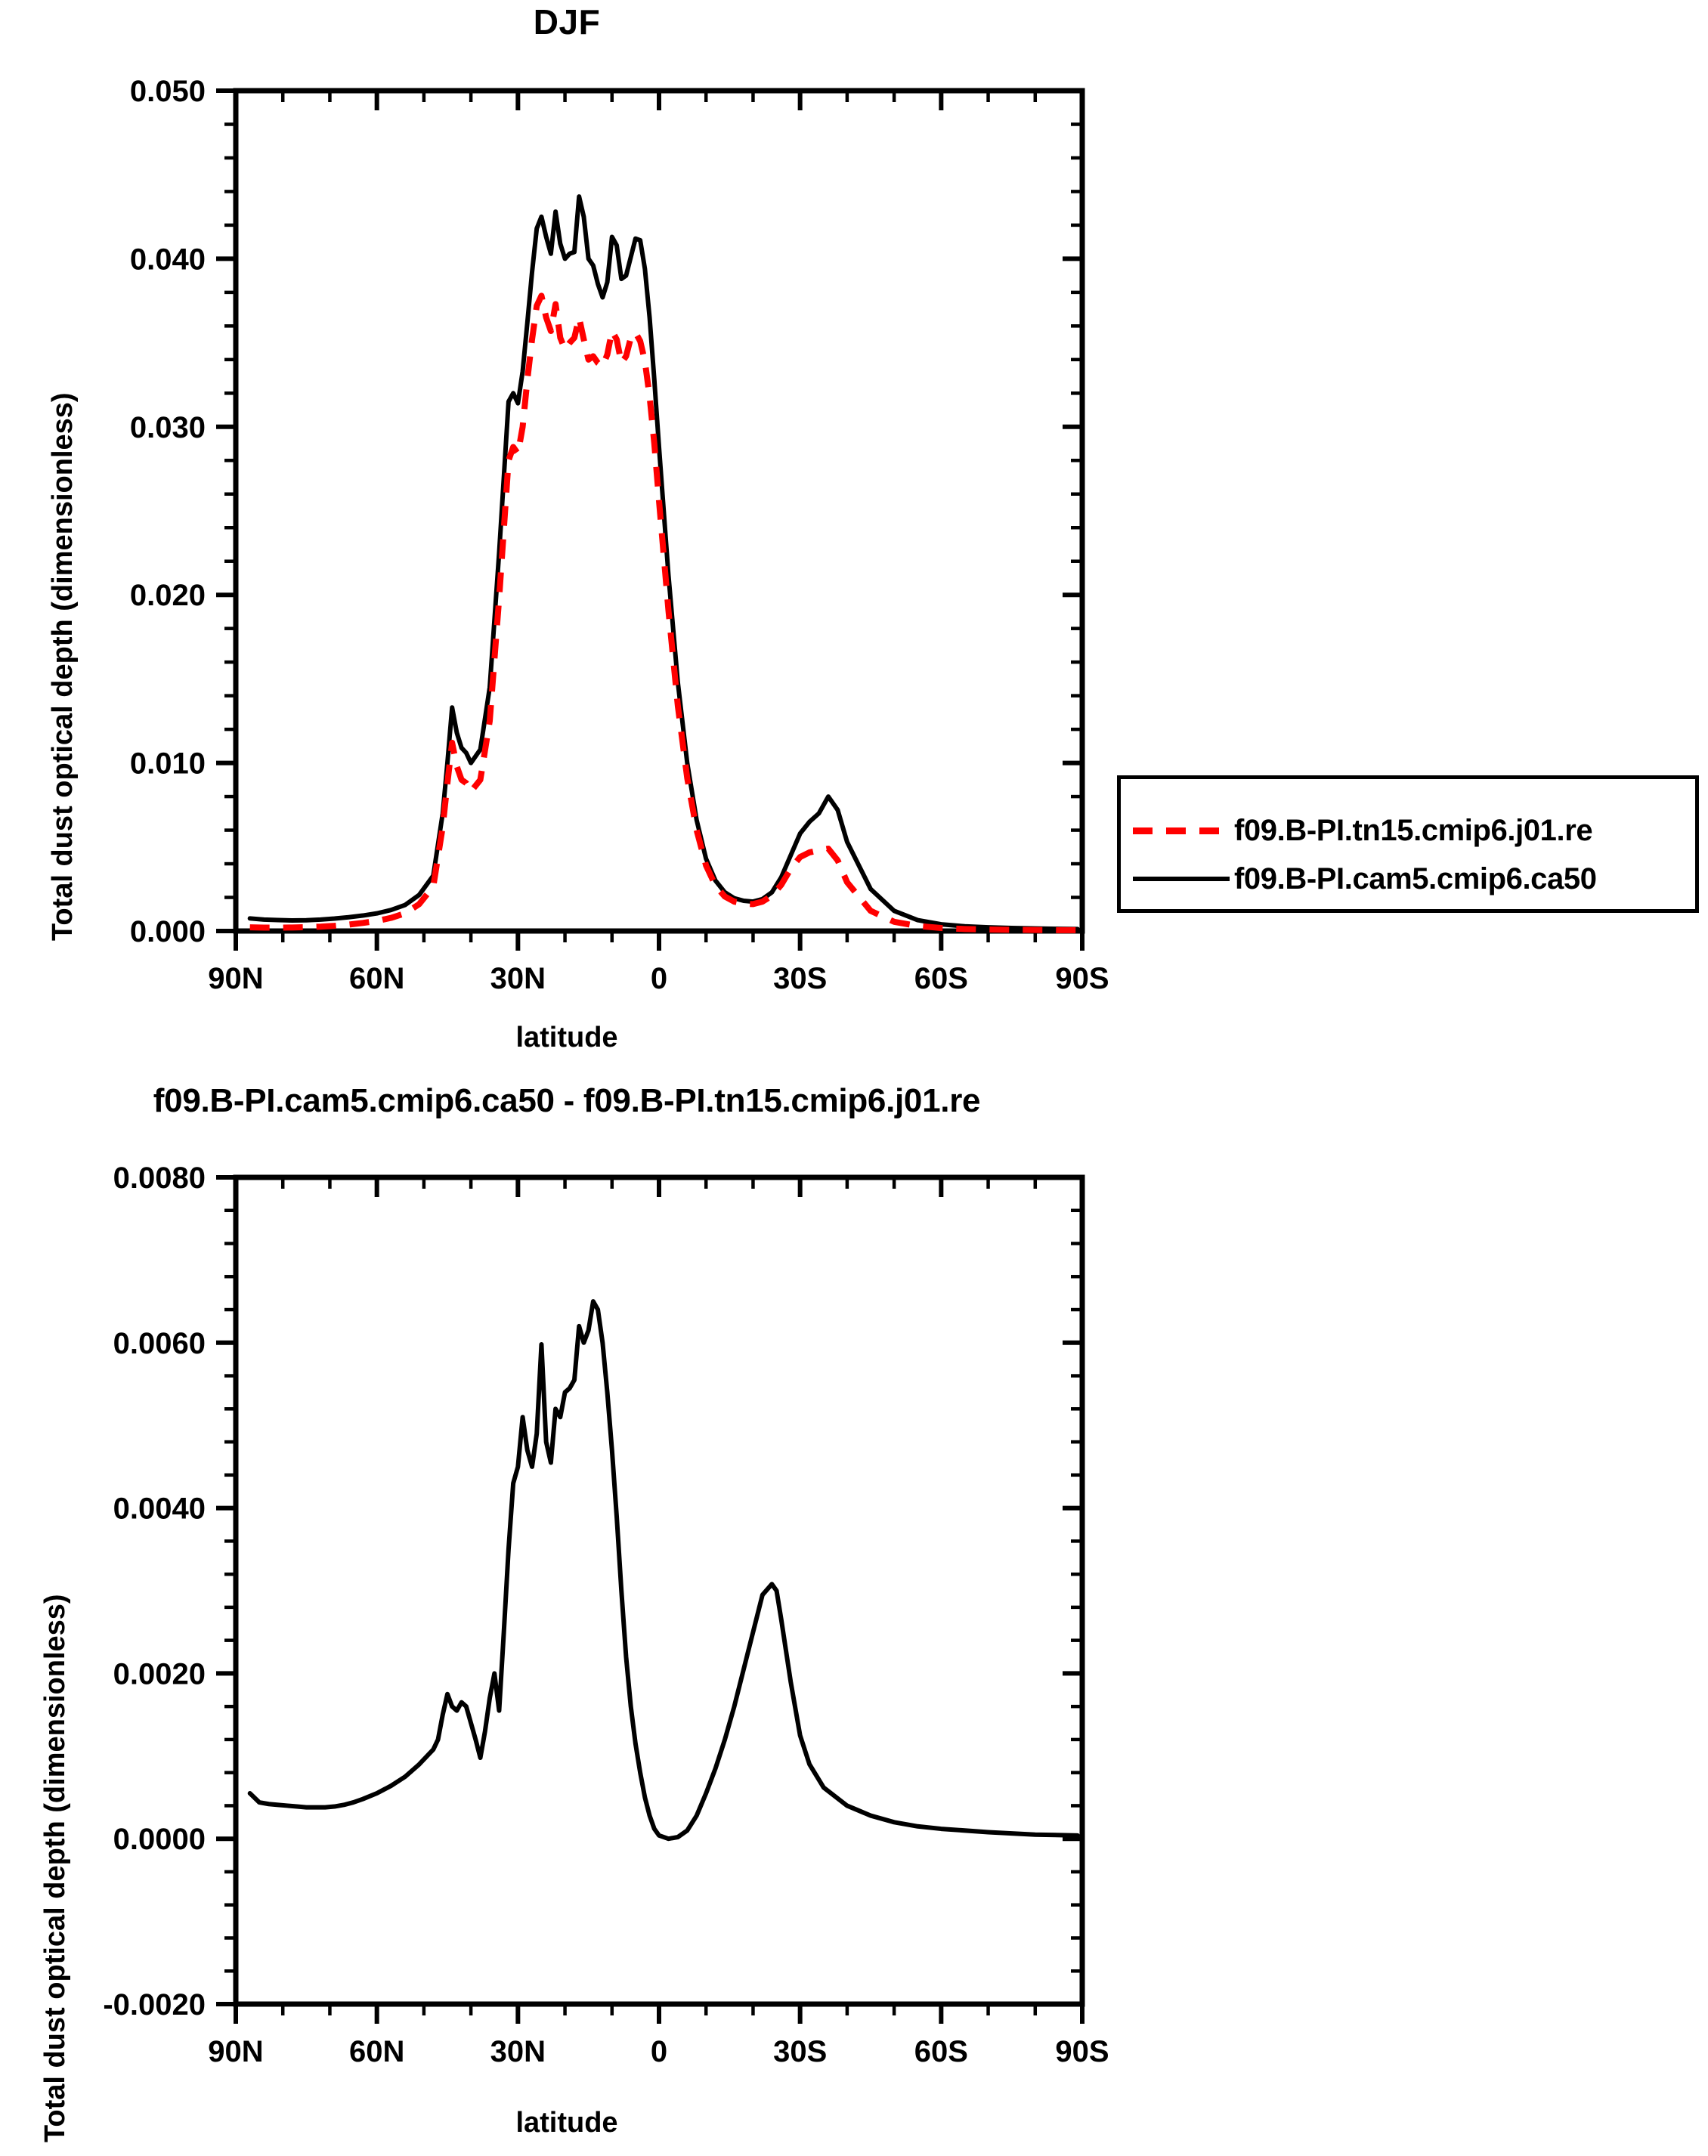 This screenshot has height=2156, width=1708. Describe the element at coordinates (567, 22) in the screenshot. I see `top-panel-title: DJF` at that location.